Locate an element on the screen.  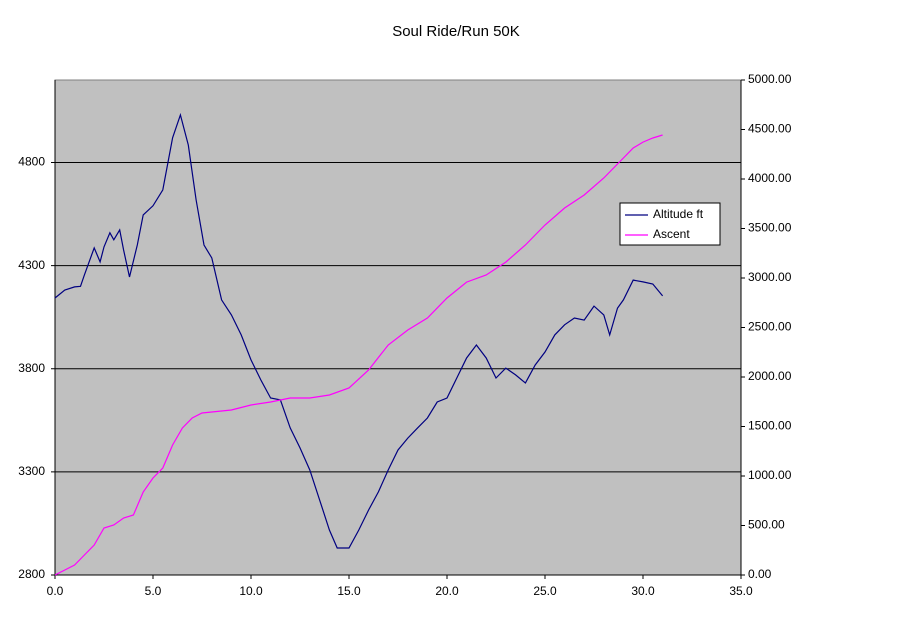
y2-tick-label: 3000.00 is located at coordinates (770, 277).